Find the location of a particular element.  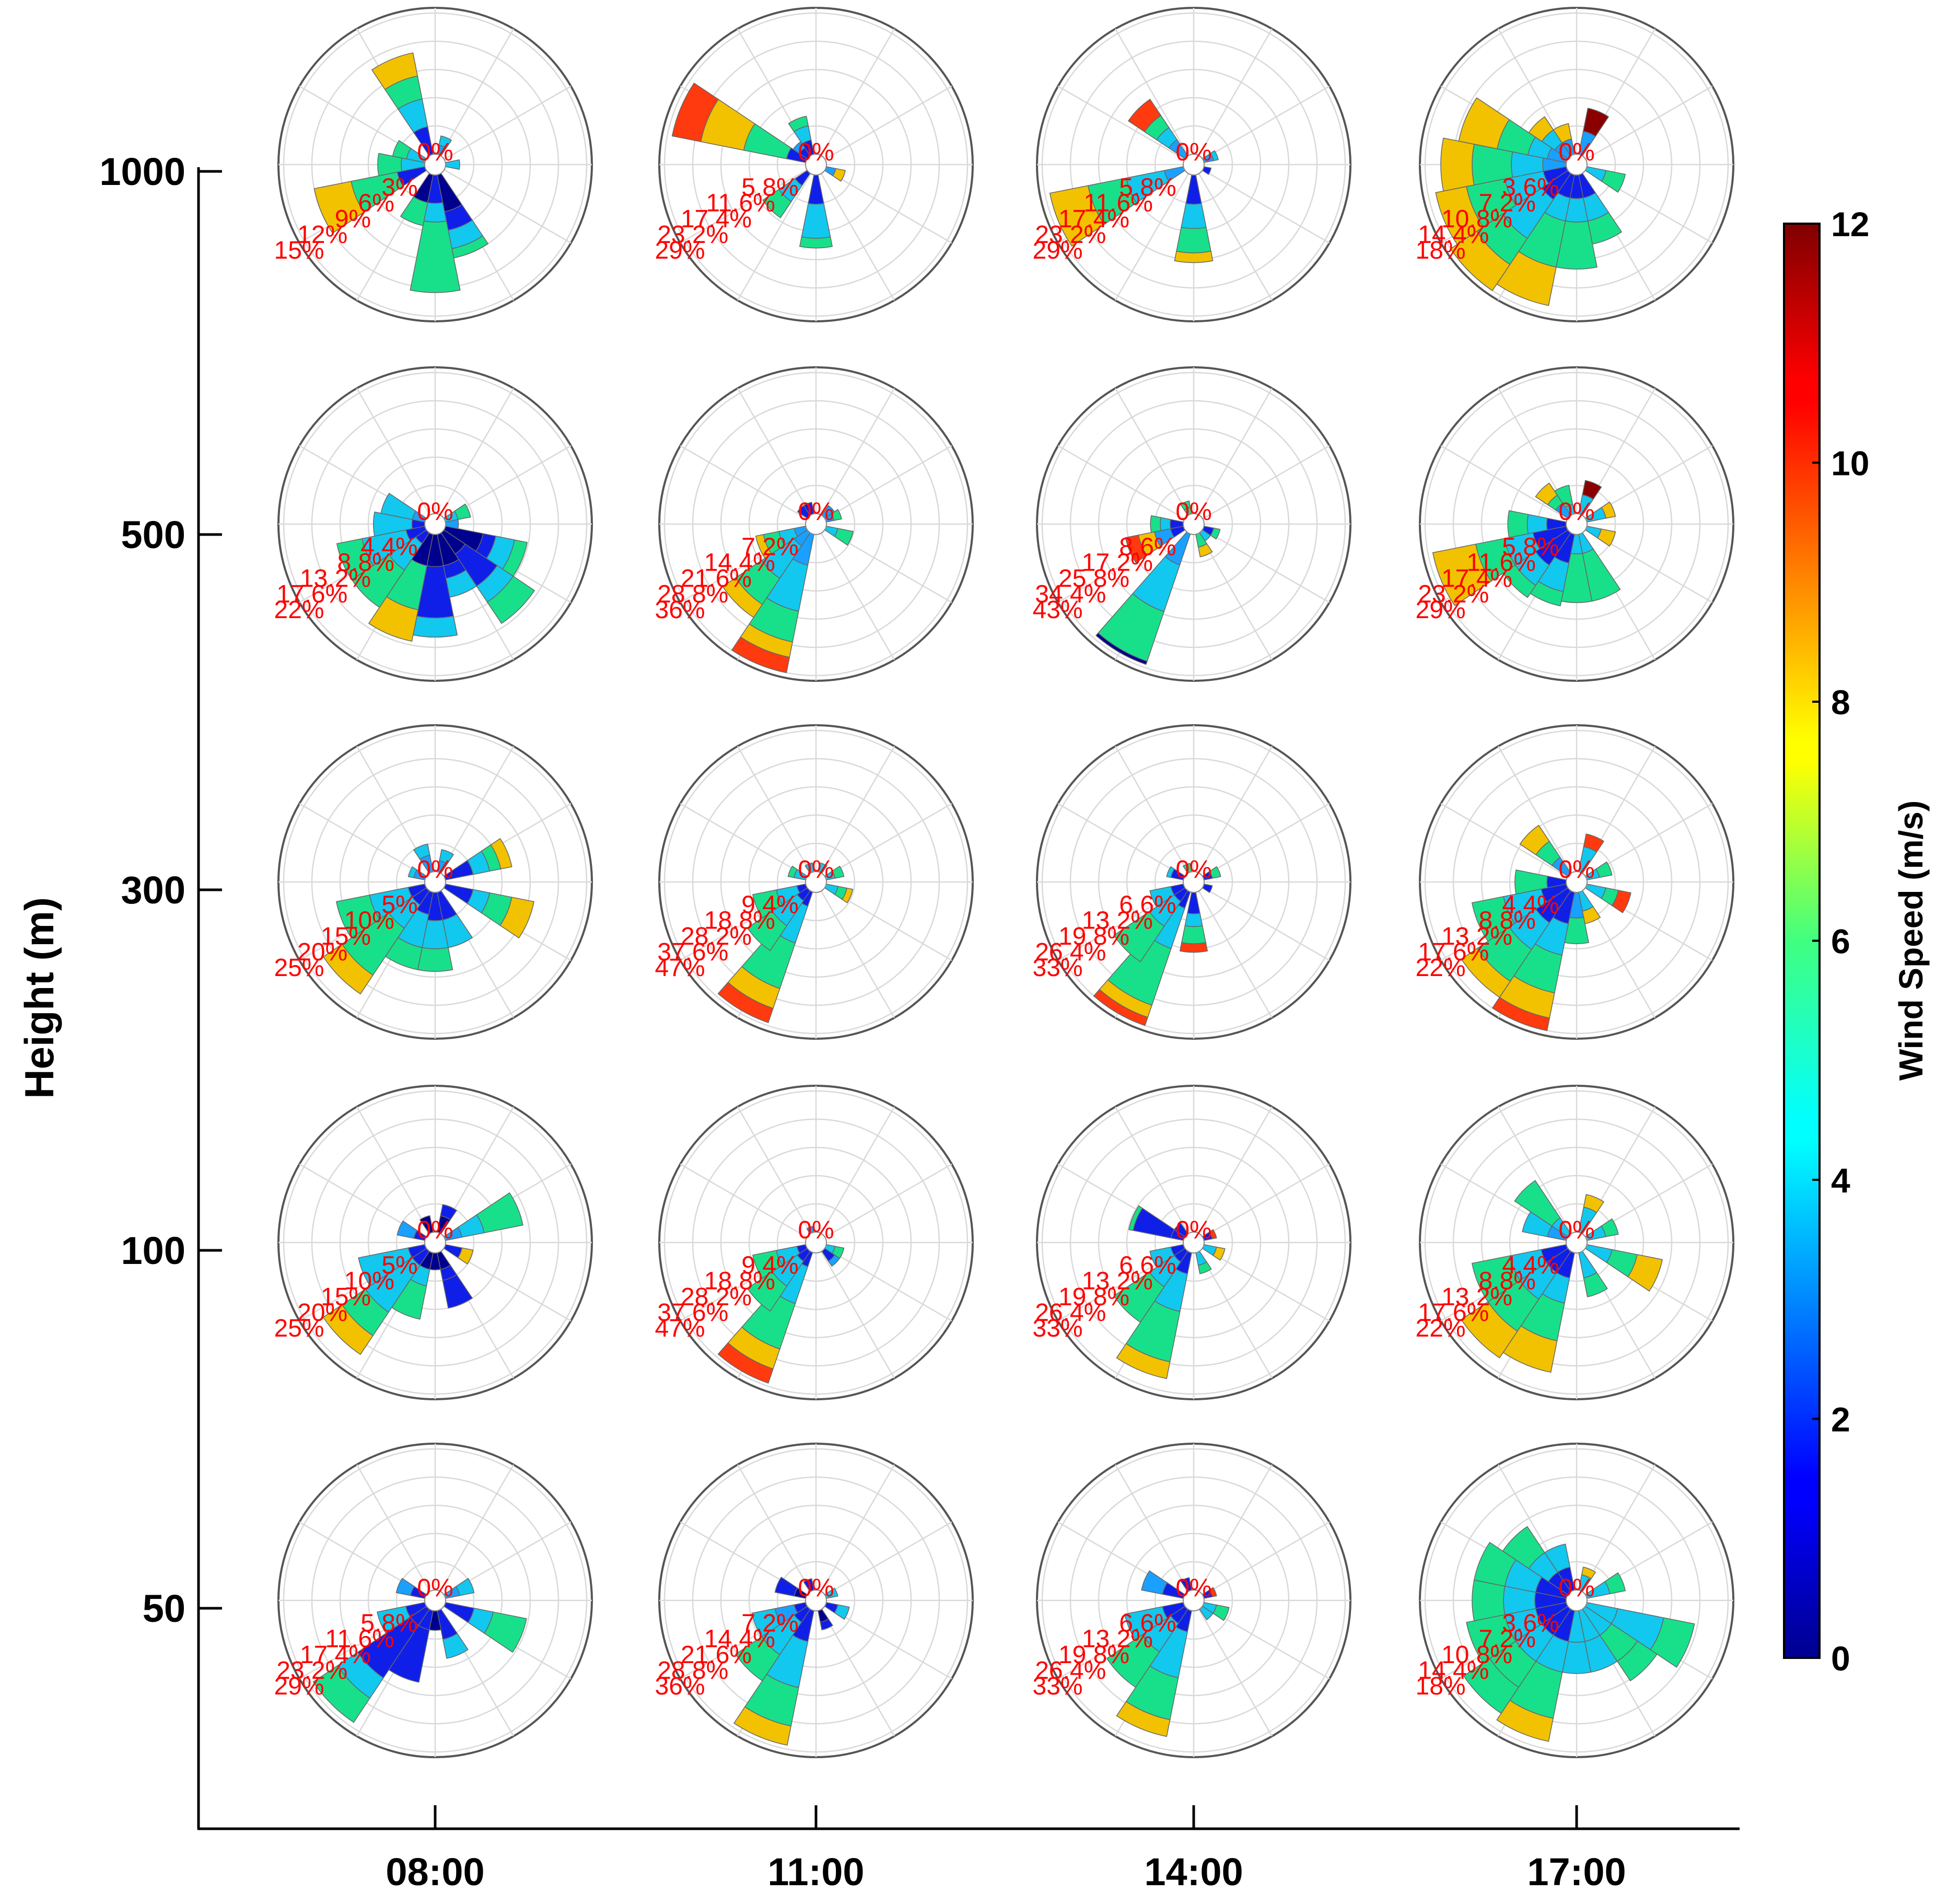

rose-ring-label: 37.6% is located at coordinates (692, 1313).